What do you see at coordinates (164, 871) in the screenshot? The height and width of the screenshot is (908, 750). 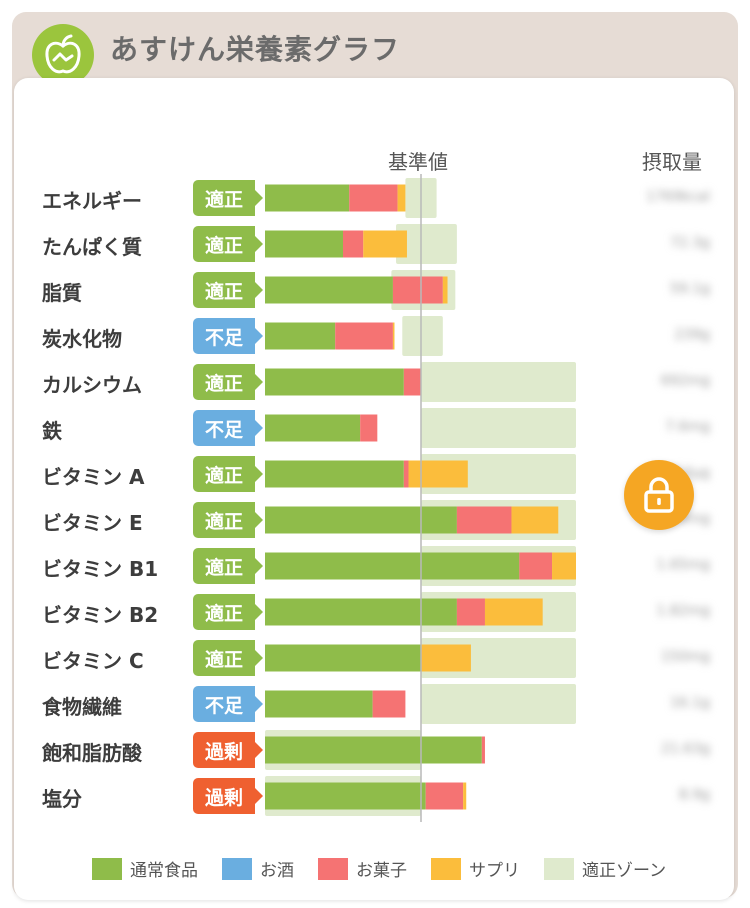 I see `legend-label: 通常食品` at bounding box center [164, 871].